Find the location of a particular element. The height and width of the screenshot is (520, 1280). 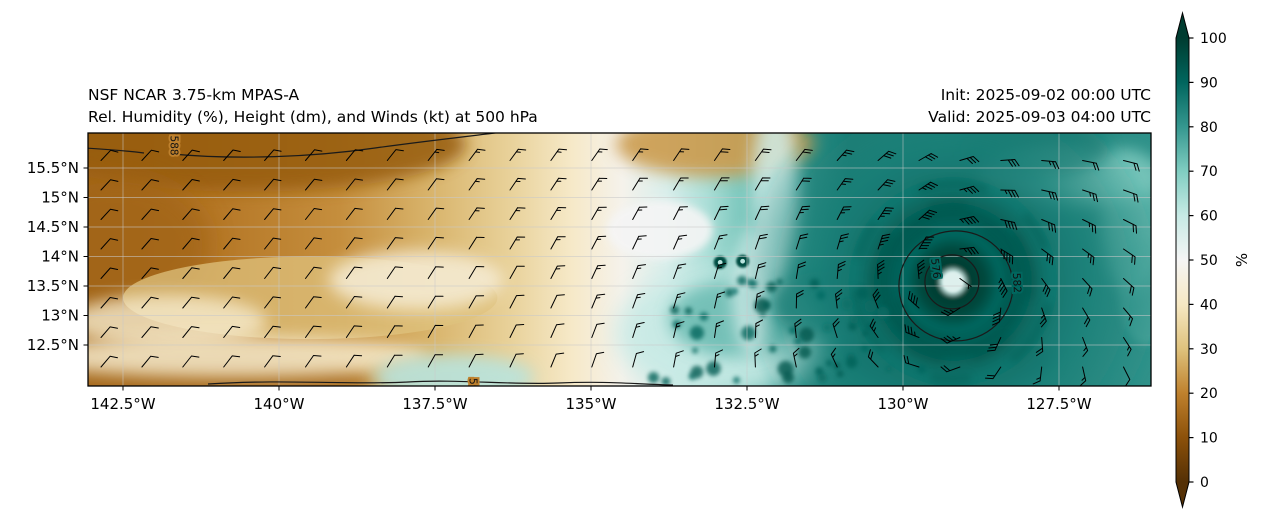

colorbar-tick-label: 70 is located at coordinates (1209, 172).